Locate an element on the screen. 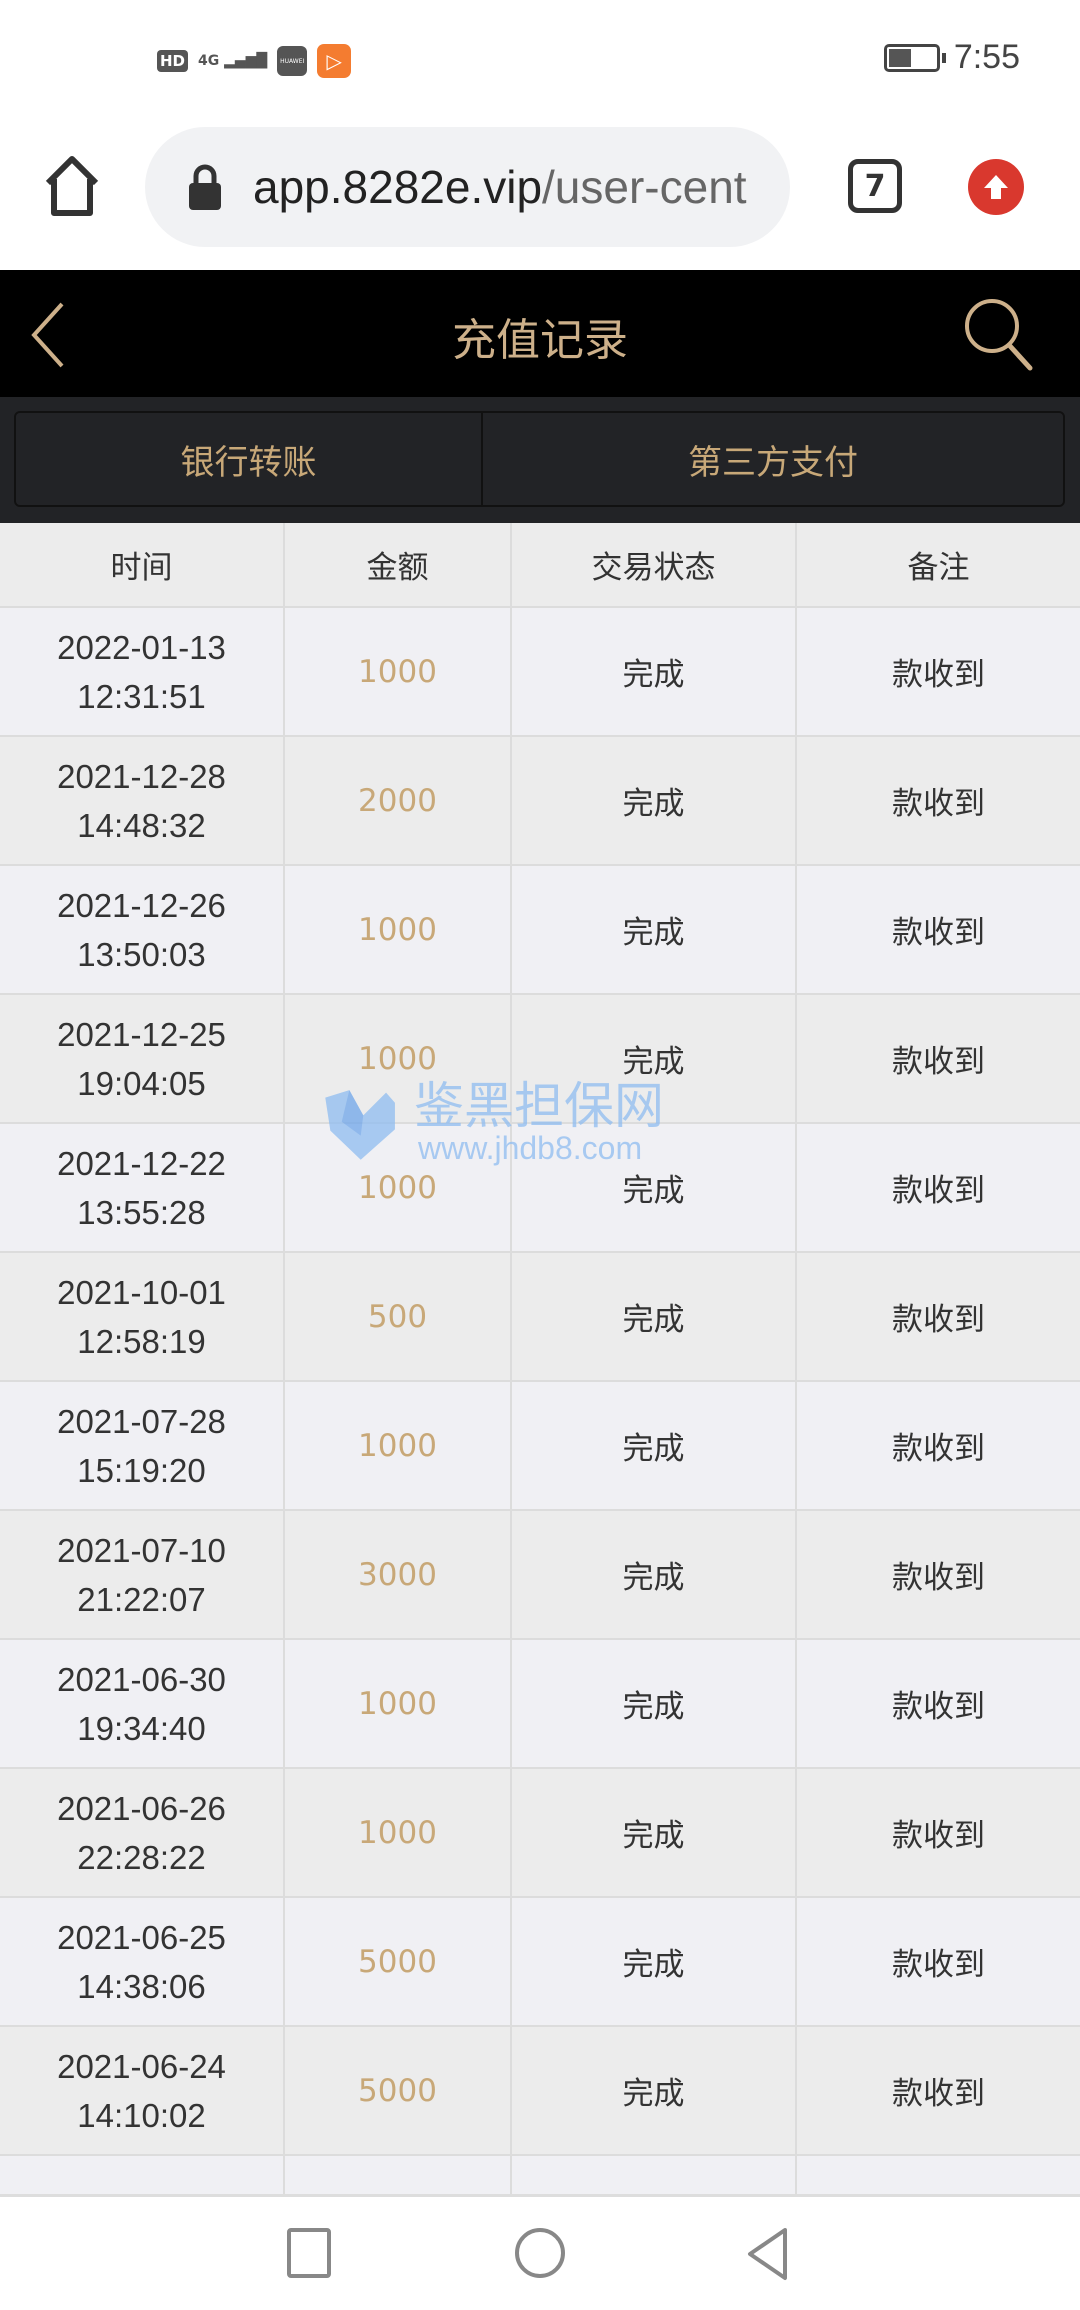  tab-bank-transfer: 银行转账 is located at coordinates (249, 459).